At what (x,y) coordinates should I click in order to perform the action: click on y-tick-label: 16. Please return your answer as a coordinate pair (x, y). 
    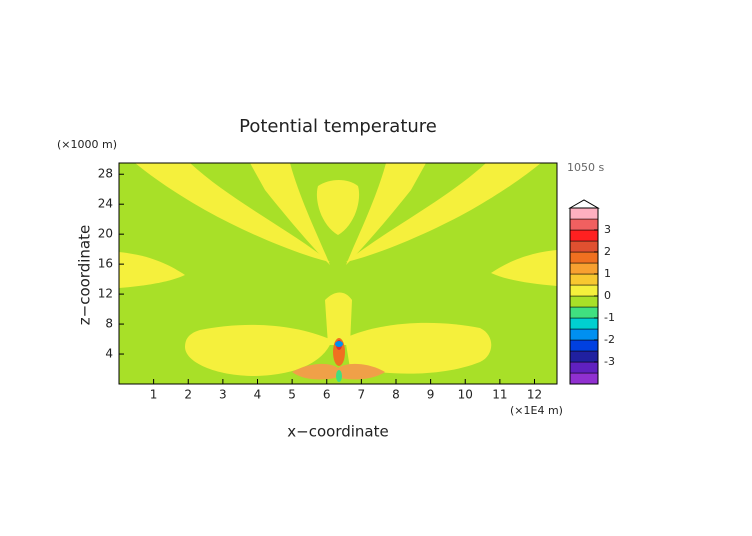
    Looking at the image, I should click on (105, 264).